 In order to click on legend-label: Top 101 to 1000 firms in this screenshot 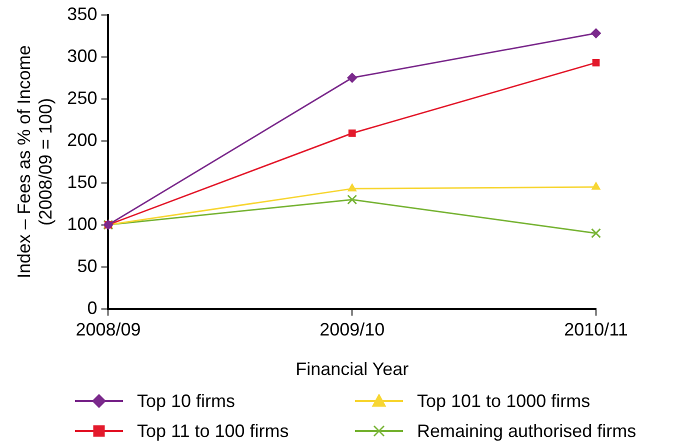, I will do `click(503, 401)`.